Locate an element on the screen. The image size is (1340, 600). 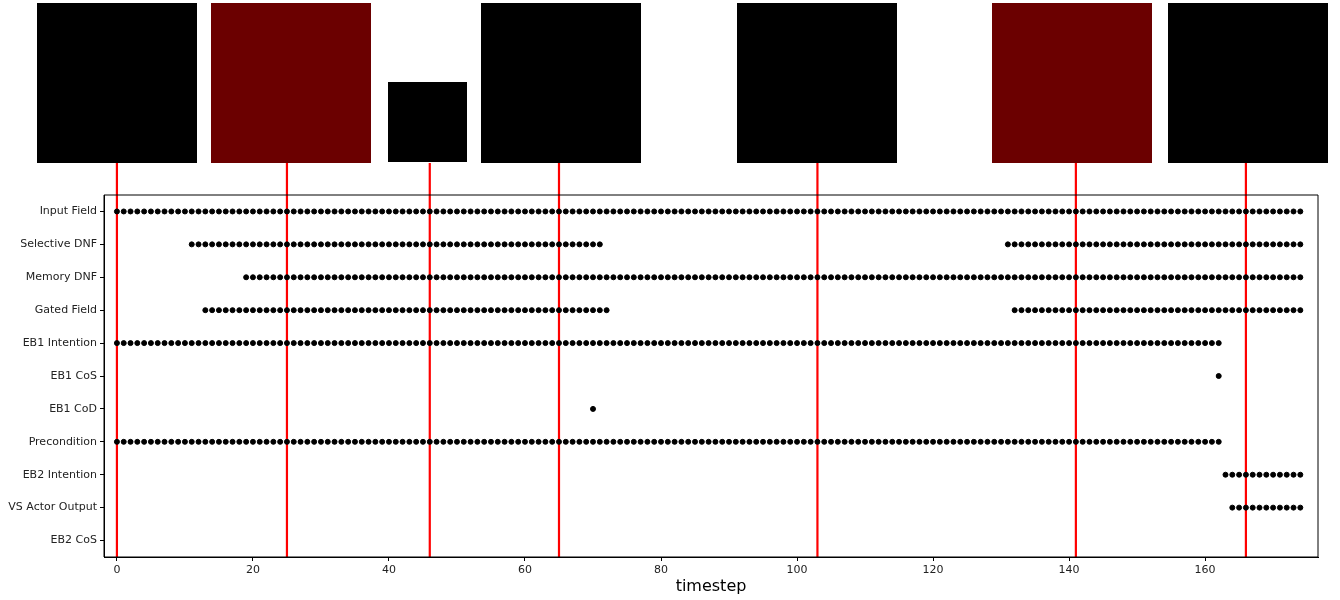
y-tick-label: Input Field is located at coordinates (68, 211).